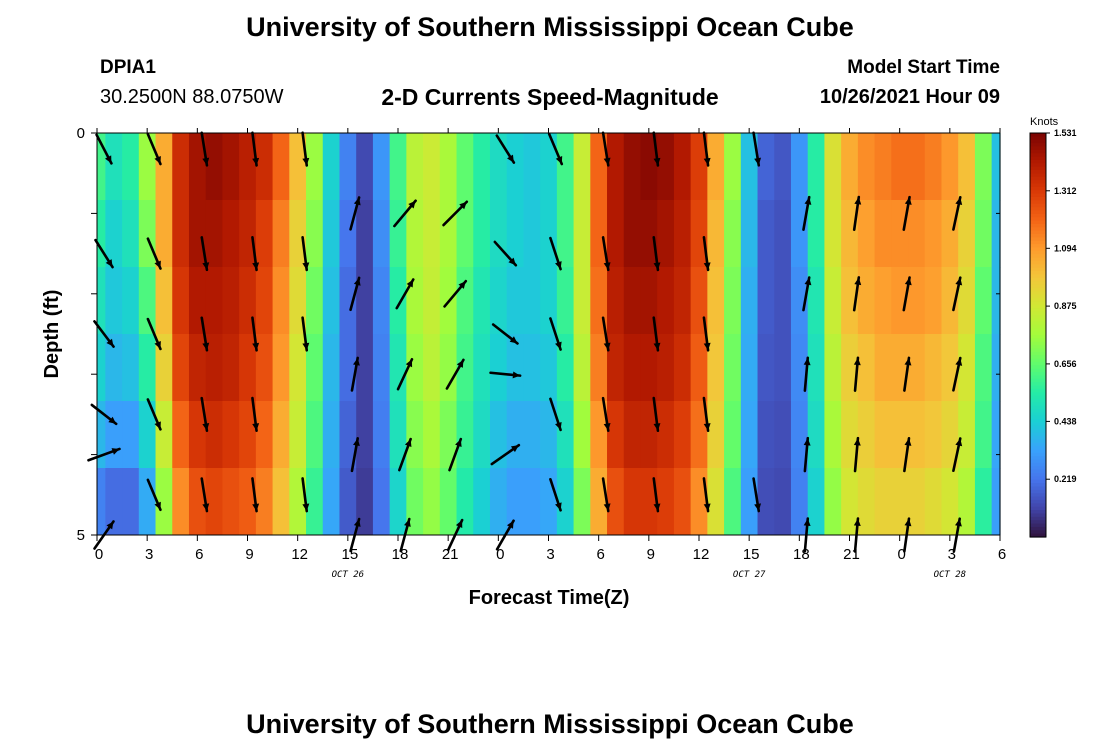 Image resolution: width=1100 pixels, height=750 pixels. I want to click on x-tick-label: 3, so click(149, 554).